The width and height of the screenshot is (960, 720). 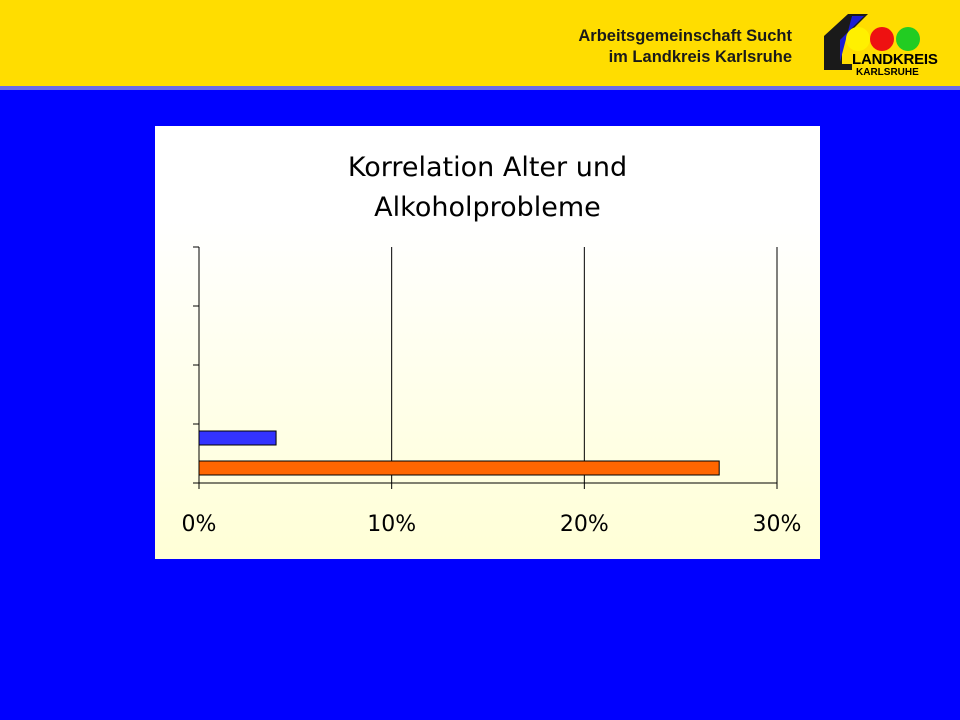 What do you see at coordinates (895, 59) in the screenshot?
I see `logo-text-line1: LANDKREIS` at bounding box center [895, 59].